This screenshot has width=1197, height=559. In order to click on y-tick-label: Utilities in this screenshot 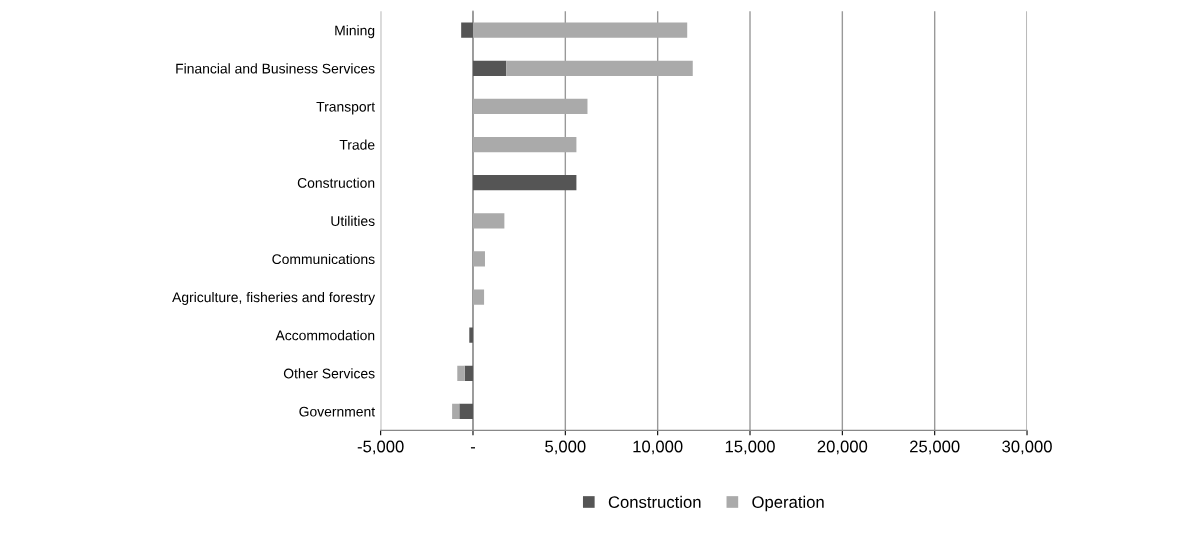, I will do `click(353, 220)`.